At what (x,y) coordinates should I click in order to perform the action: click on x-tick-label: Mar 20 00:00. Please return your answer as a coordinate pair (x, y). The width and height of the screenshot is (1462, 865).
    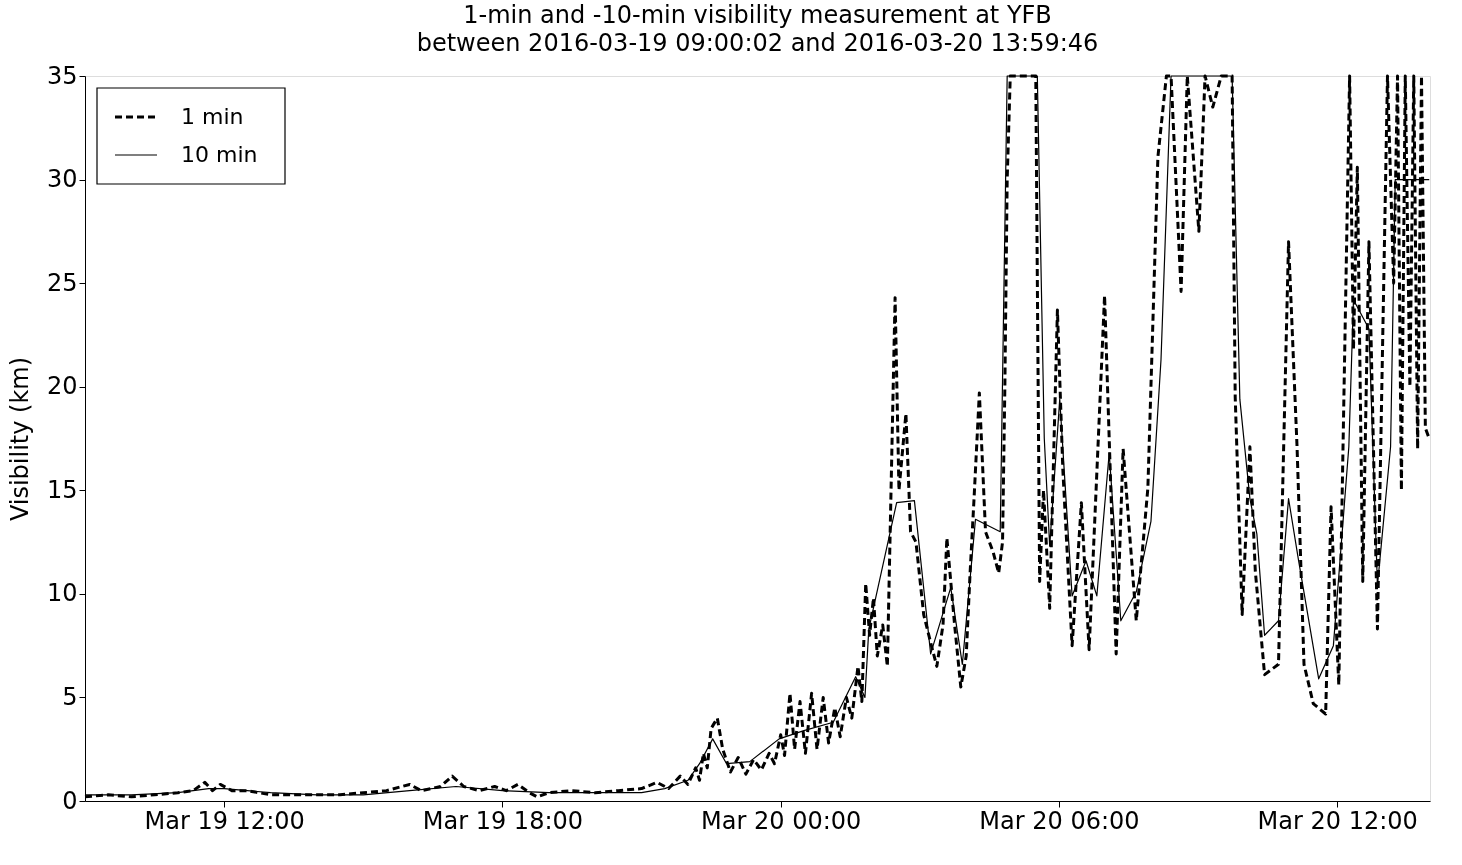
    Looking at the image, I should click on (781, 820).